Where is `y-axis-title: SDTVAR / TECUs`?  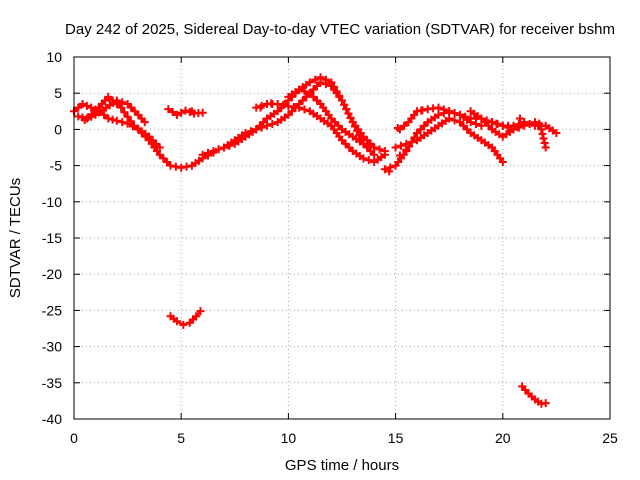 y-axis-title: SDTVAR / TECUs is located at coordinates (15, 238).